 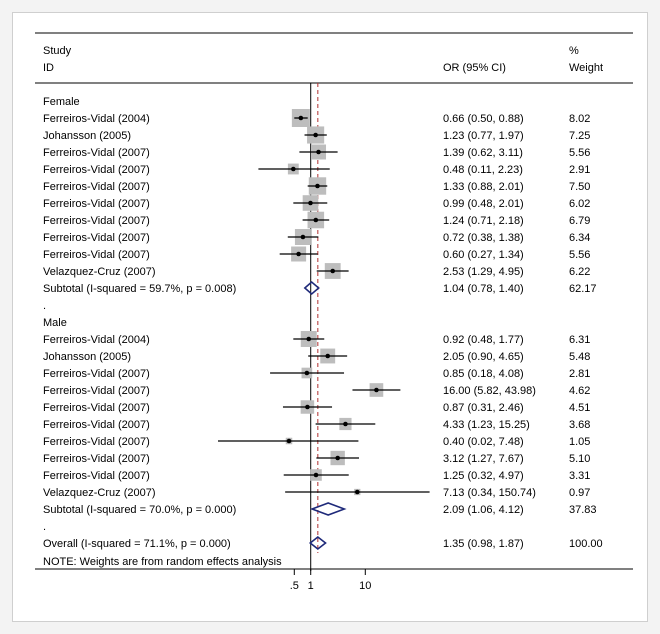 I want to click on row-label: Subtotal (I-squared = 59.7%, p = 0.008), so click(x=139, y=289).